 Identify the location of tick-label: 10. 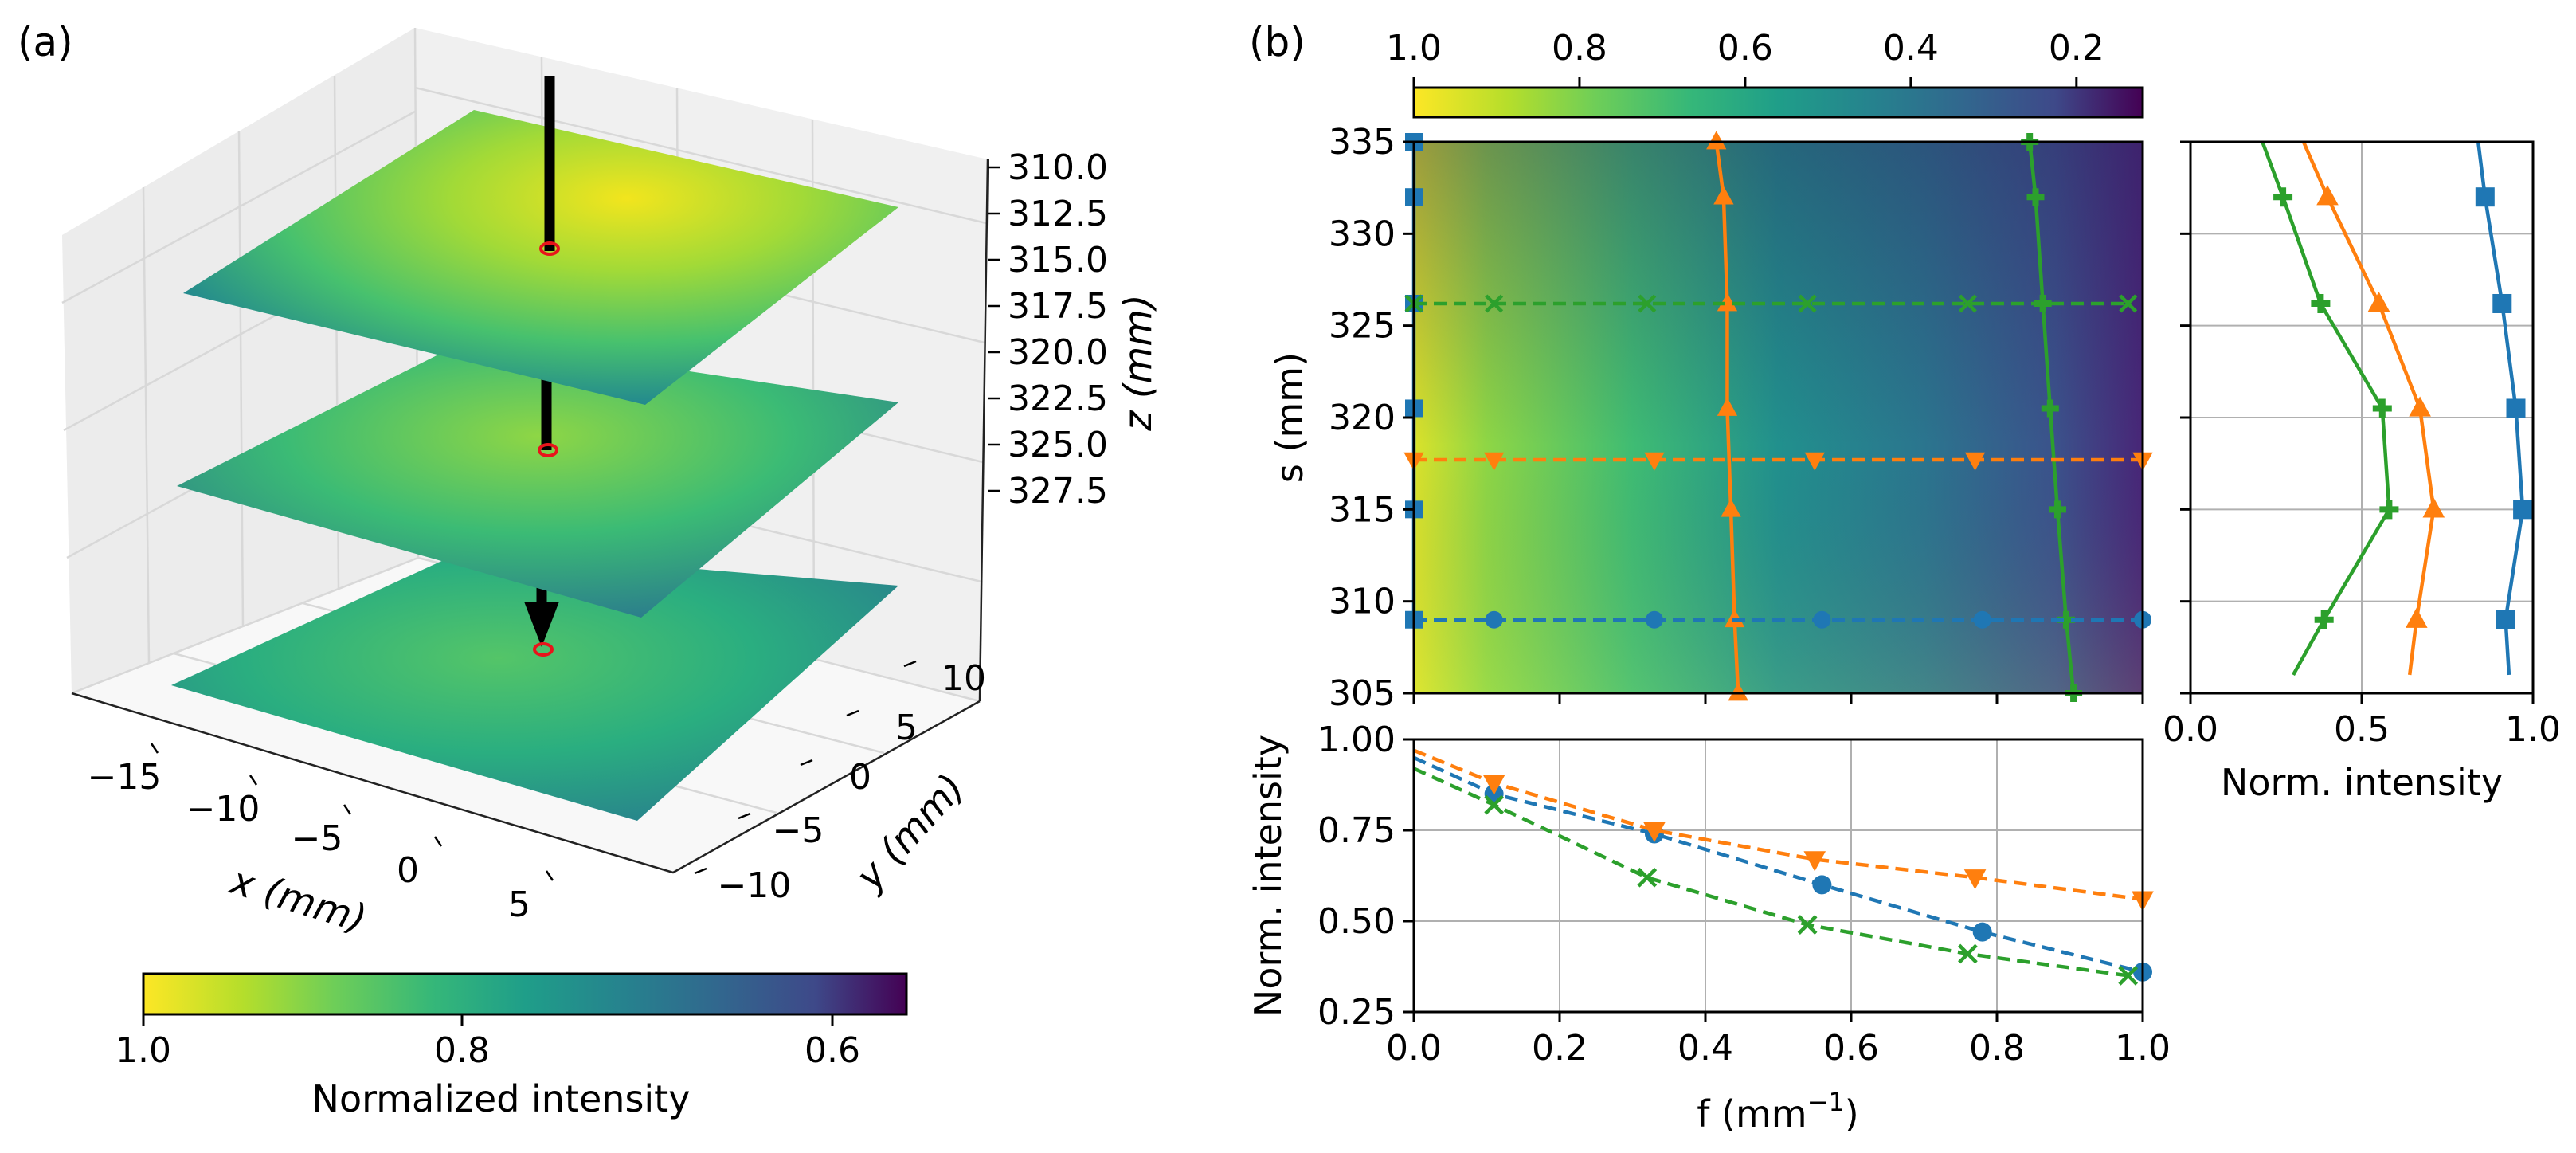
(964, 678).